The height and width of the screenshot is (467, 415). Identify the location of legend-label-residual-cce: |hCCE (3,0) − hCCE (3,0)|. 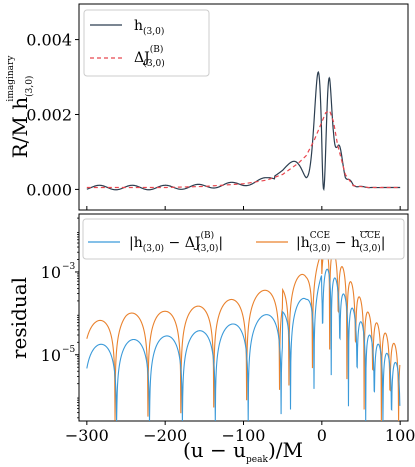
(340, 242).